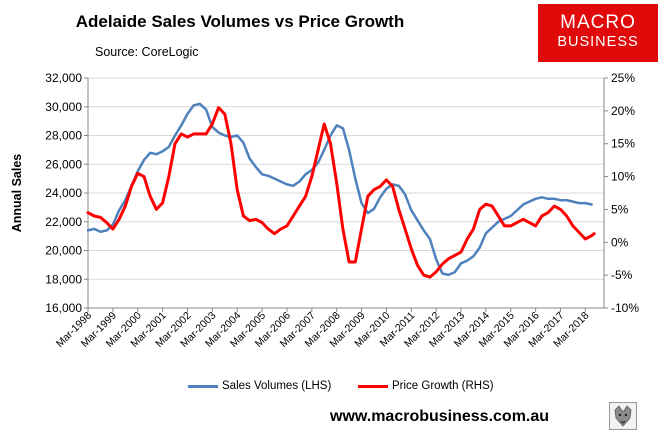 Image resolution: width=660 pixels, height=437 pixels. Describe the element at coordinates (17, 193) in the screenshot. I see `y-axis-title: Annual Sales` at that location.